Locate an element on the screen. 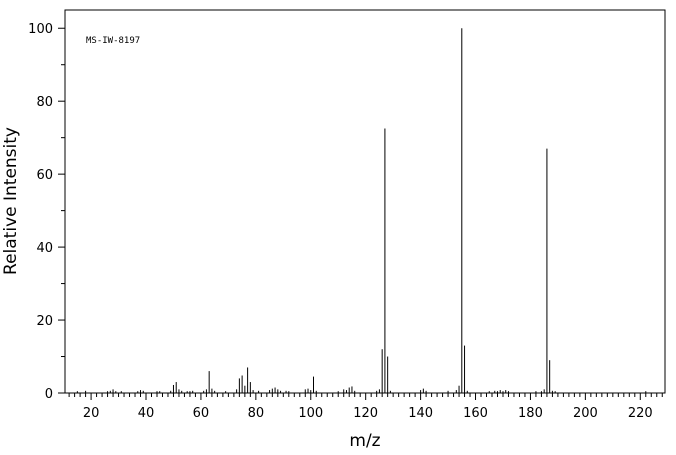  x-tick-label: 200 is located at coordinates (585, 413).